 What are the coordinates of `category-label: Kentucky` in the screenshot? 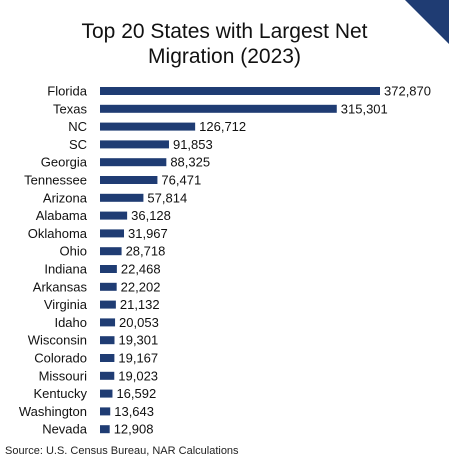 It's located at (61, 393).